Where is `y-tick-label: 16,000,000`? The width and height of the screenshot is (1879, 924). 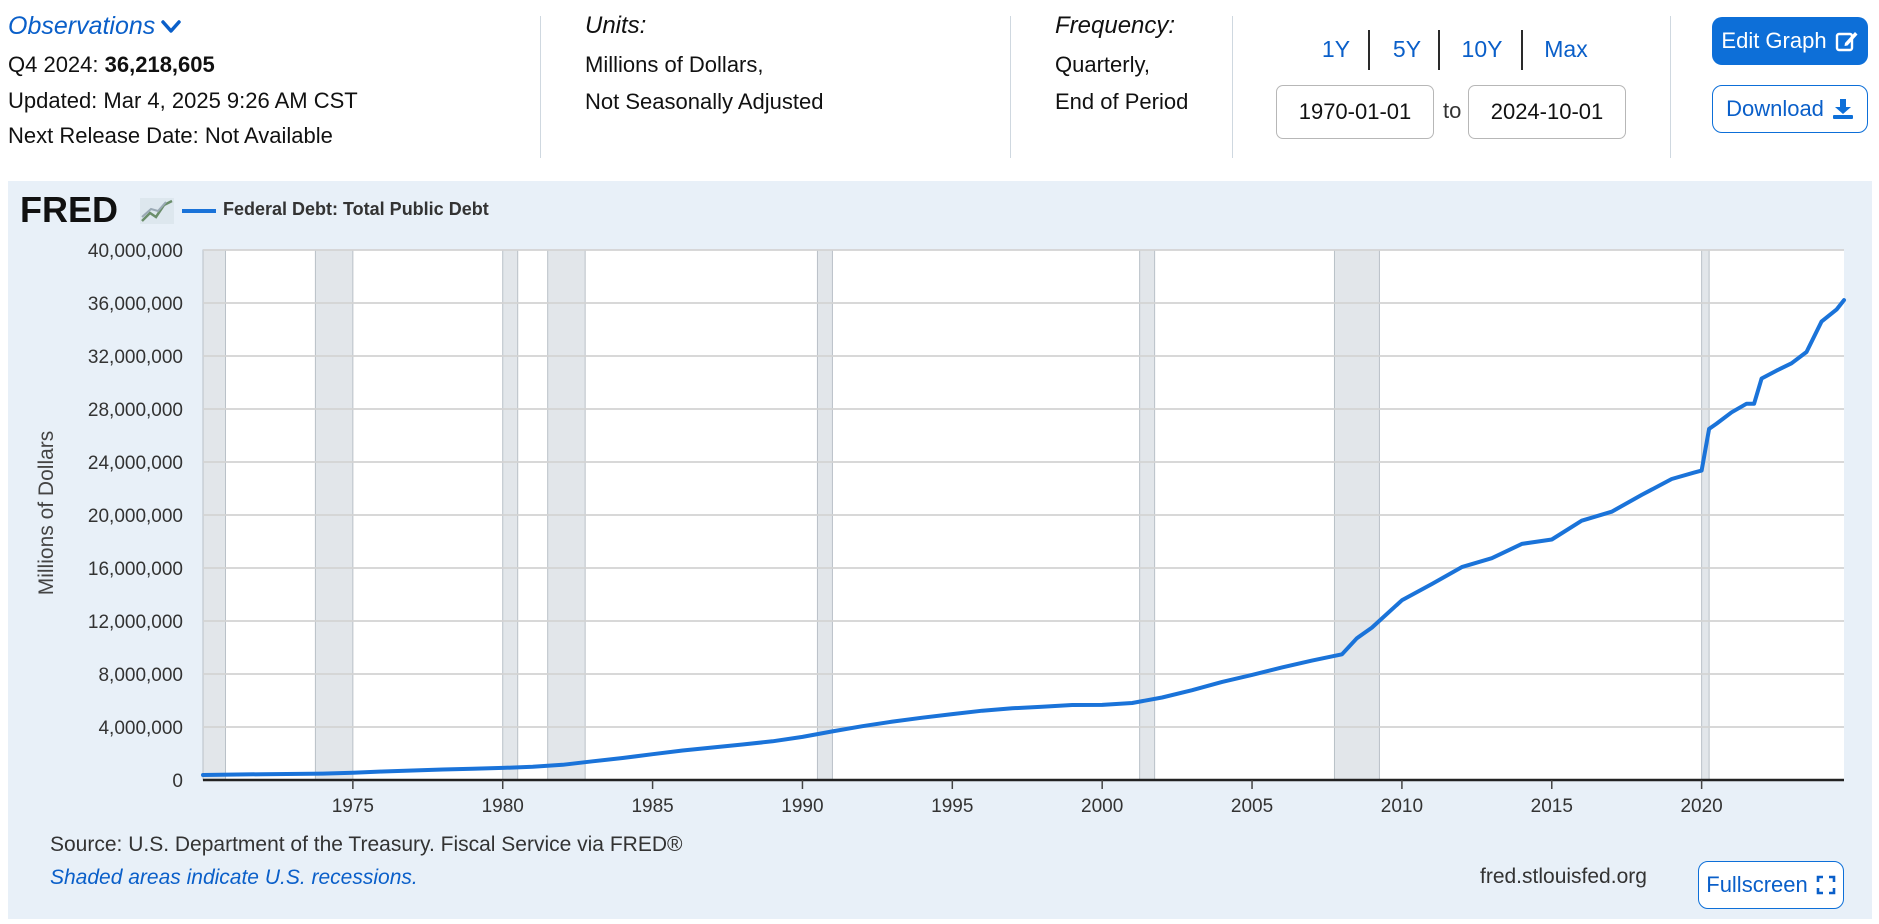 y-tick-label: 16,000,000 is located at coordinates (135, 569).